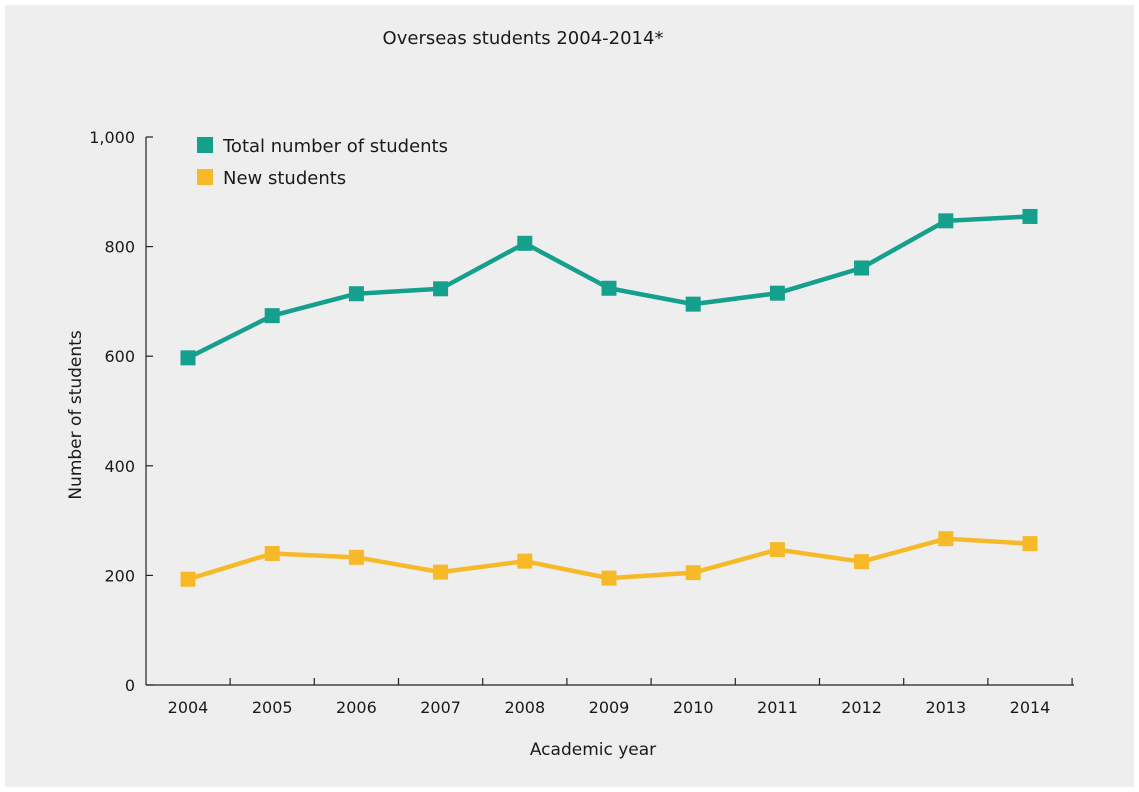  What do you see at coordinates (1030, 707) in the screenshot?
I see `x-tick-label: 2014` at bounding box center [1030, 707].